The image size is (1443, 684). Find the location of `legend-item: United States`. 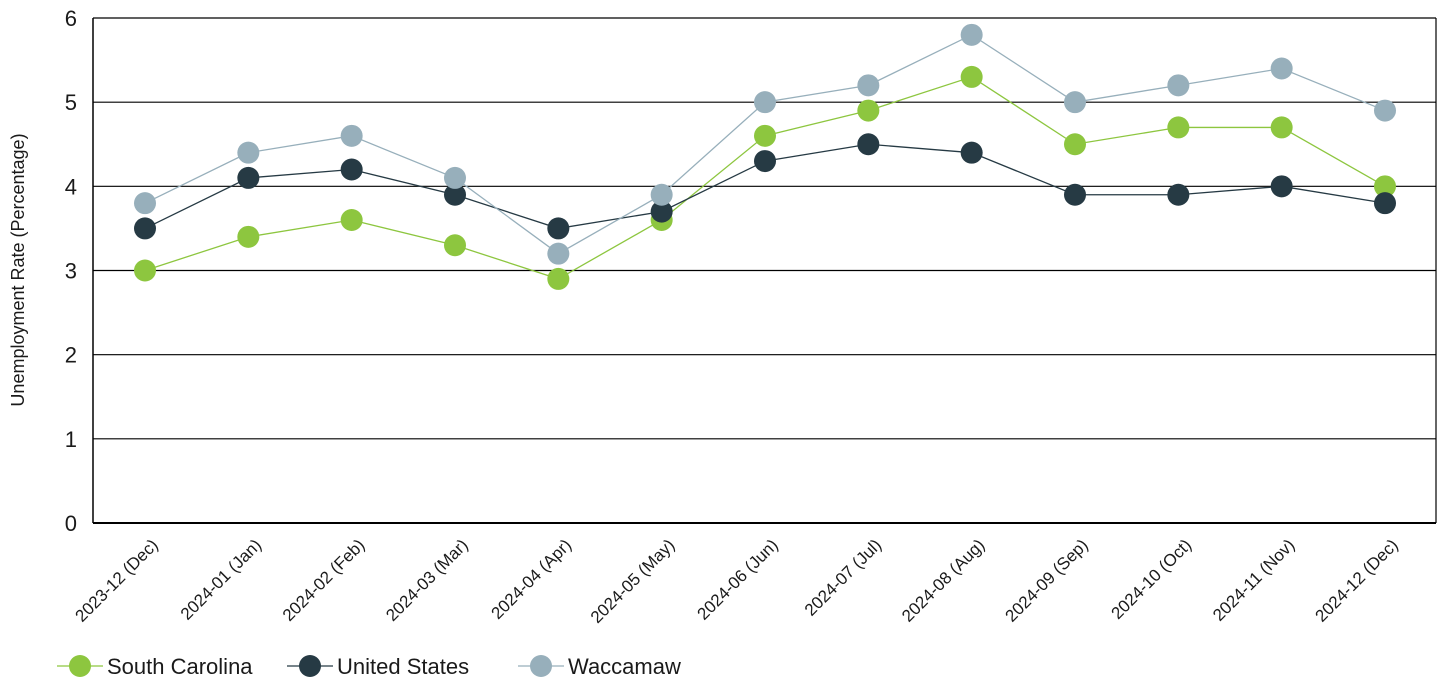

legend-item: United States is located at coordinates (378, 666).